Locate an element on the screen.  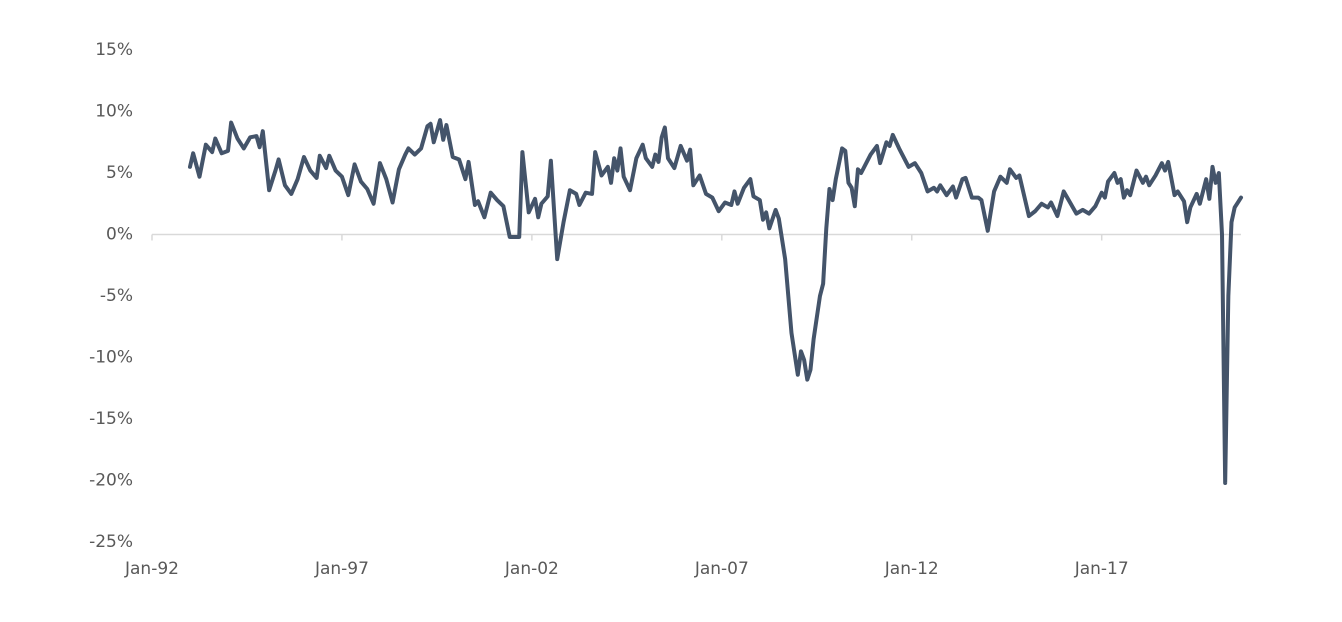
x-tick-label: Jan-02 is located at coordinates (531, 569).